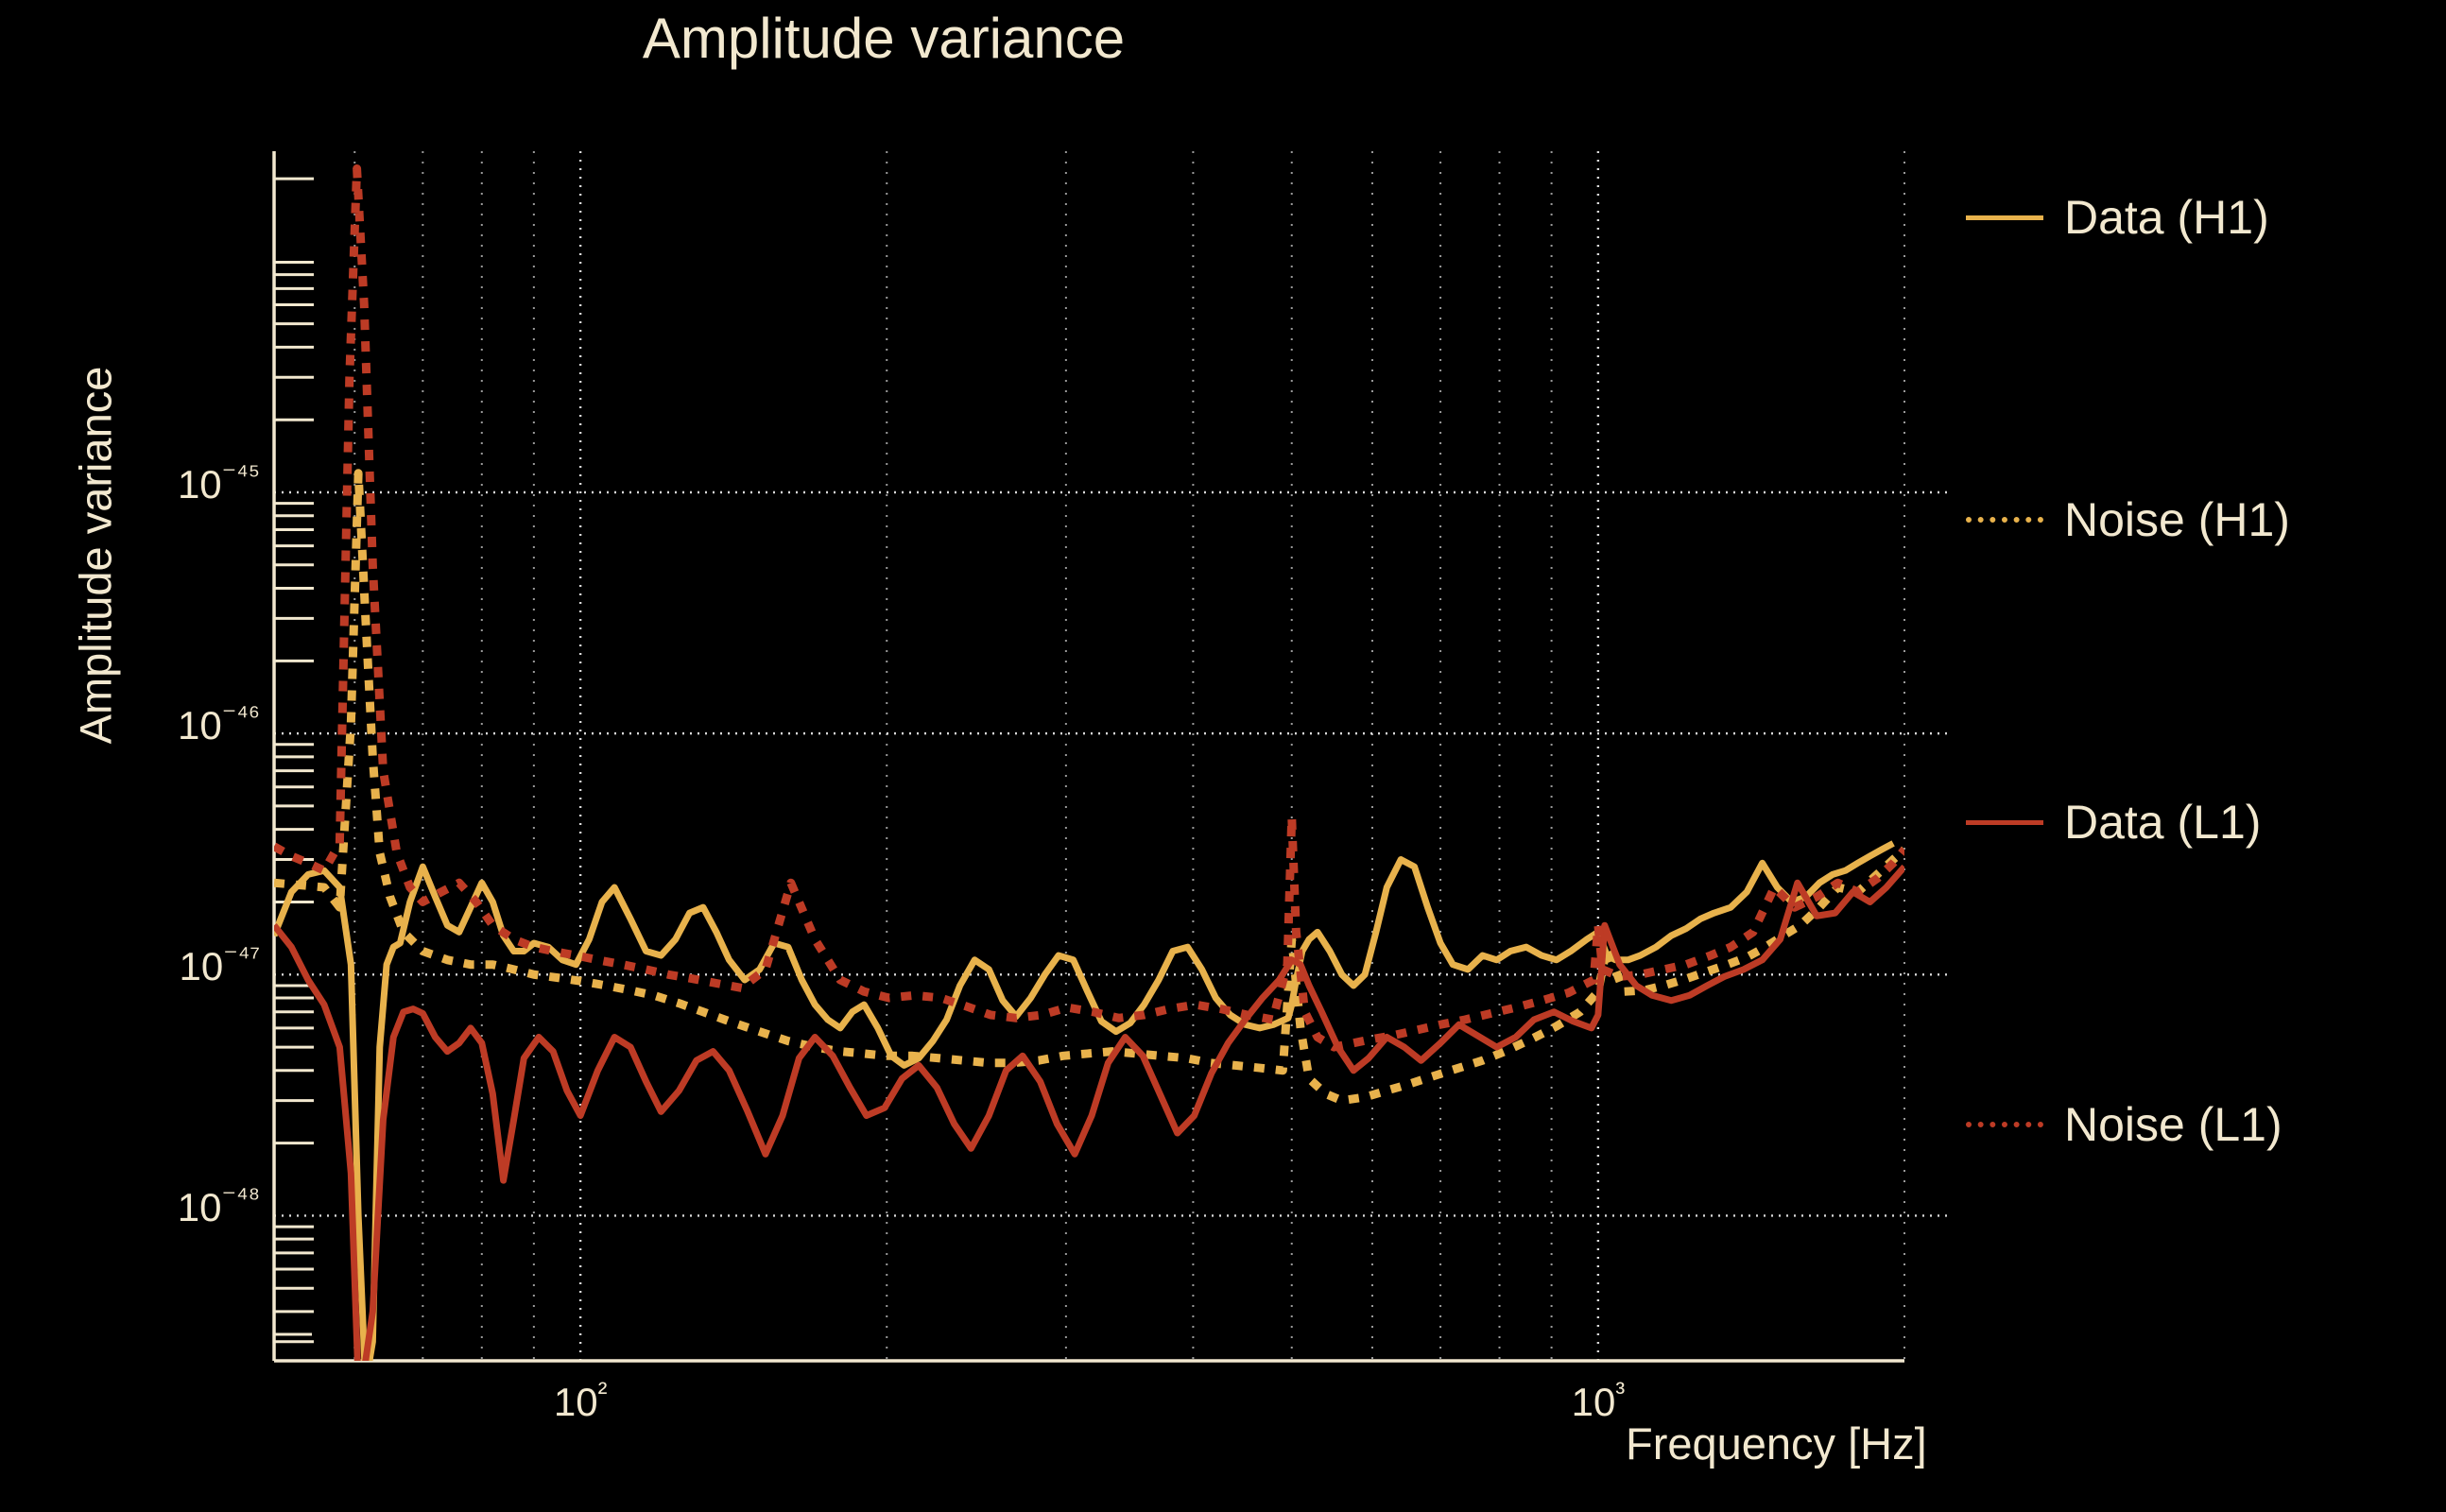  Describe the element at coordinates (2163, 822) in the screenshot. I see `legend-label: Data (L1)` at that location.